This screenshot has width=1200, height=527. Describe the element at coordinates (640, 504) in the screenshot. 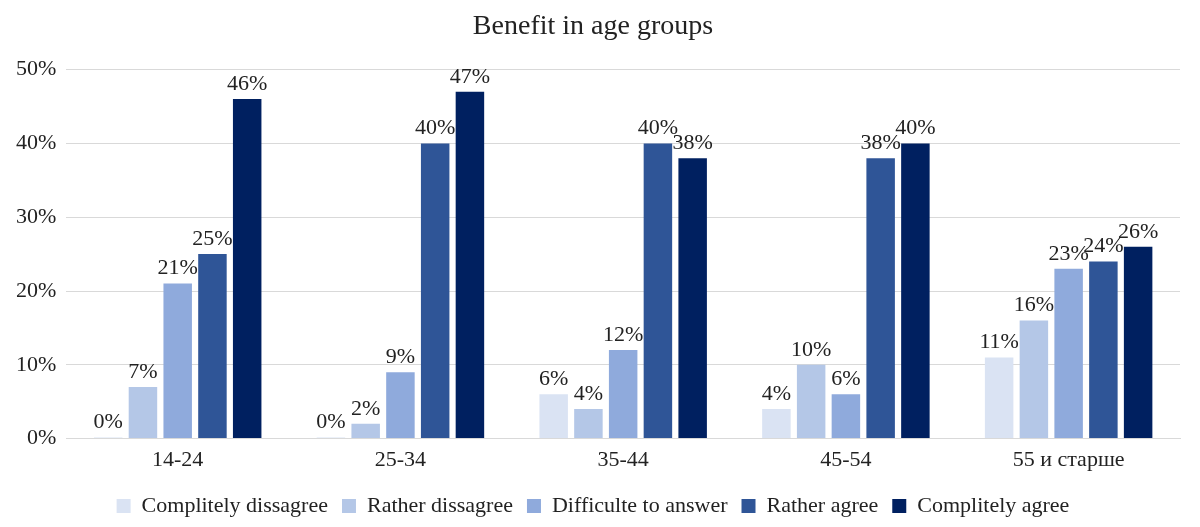

I see `legend-label: Difficulte to answer` at that location.